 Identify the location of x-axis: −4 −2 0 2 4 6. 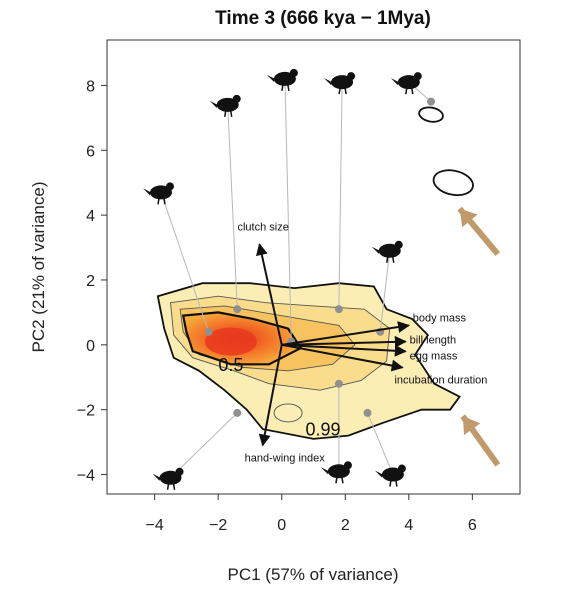
(311, 514).